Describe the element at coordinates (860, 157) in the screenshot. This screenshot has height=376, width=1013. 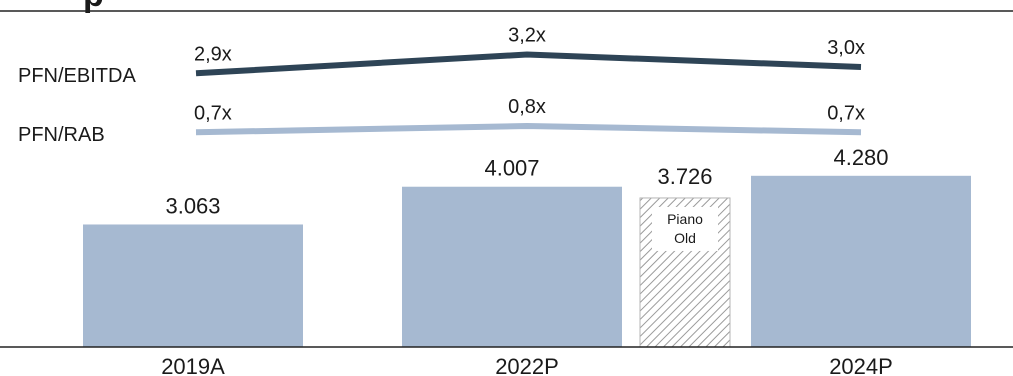
I see `bar-value-label: 4.280` at that location.